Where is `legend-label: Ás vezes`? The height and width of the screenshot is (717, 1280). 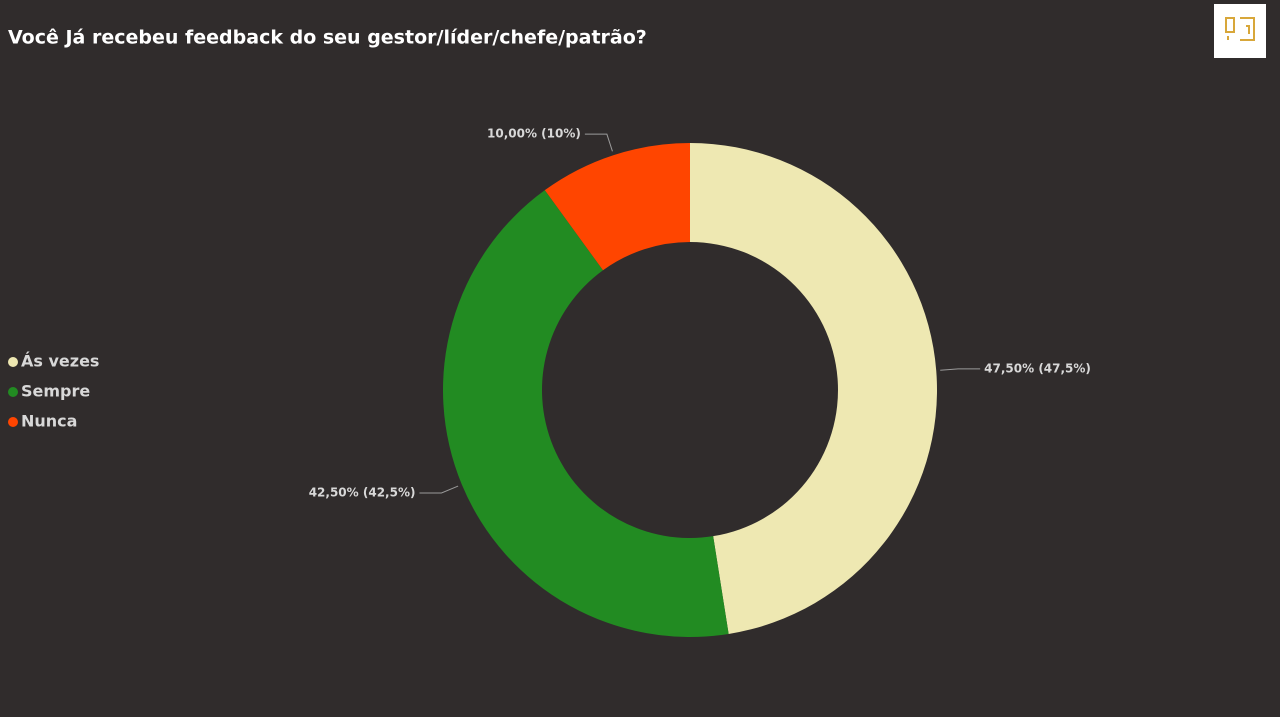 legend-label: Ás vezes is located at coordinates (60, 361).